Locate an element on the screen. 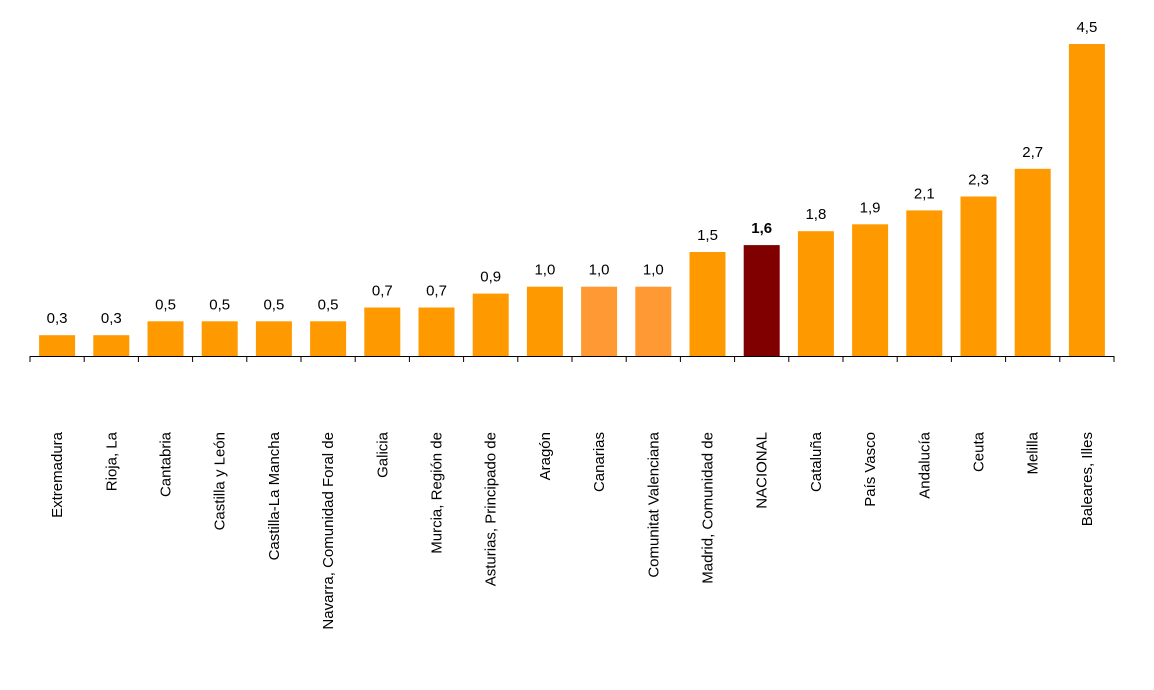 The image size is (1154, 690). value-label-castilla-la-mancha: 0,5 is located at coordinates (273, 304).